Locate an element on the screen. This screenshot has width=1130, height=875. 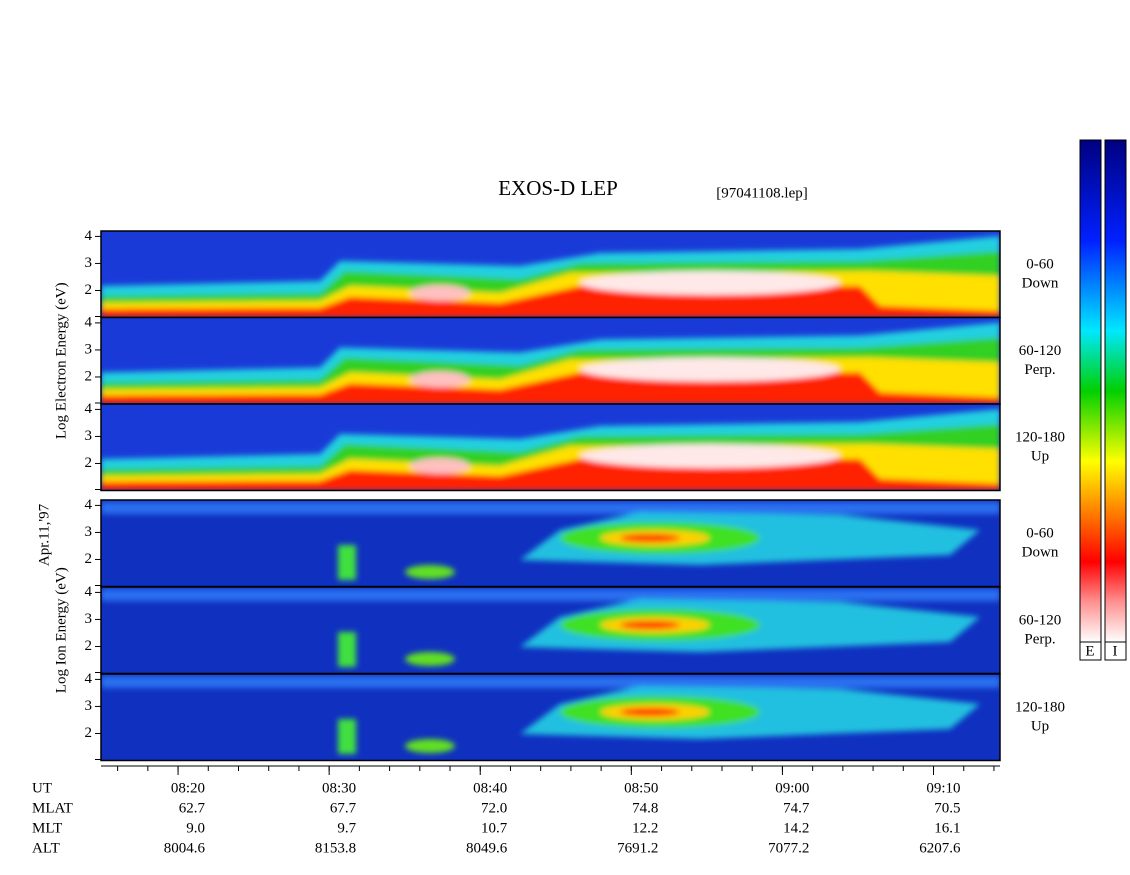
footer-value: 8153.8 is located at coordinates (335, 848).